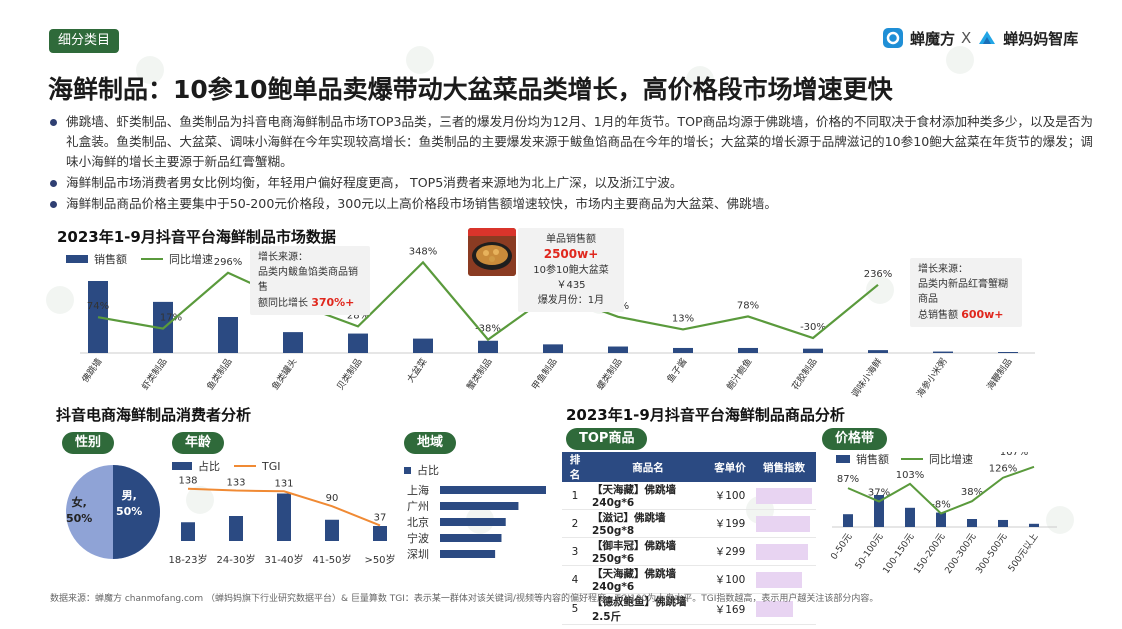 The height and width of the screenshot is (629, 1122). I want to click on legend-line-label: 同比增速, so click(191, 259).